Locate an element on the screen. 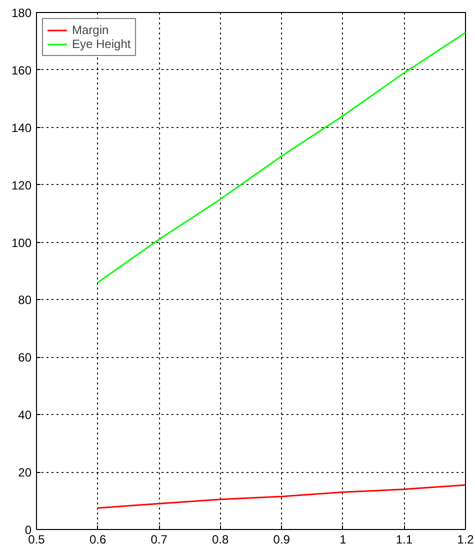 This screenshot has width=475, height=557. x-tick-label: 1.2 is located at coordinates (465, 539).